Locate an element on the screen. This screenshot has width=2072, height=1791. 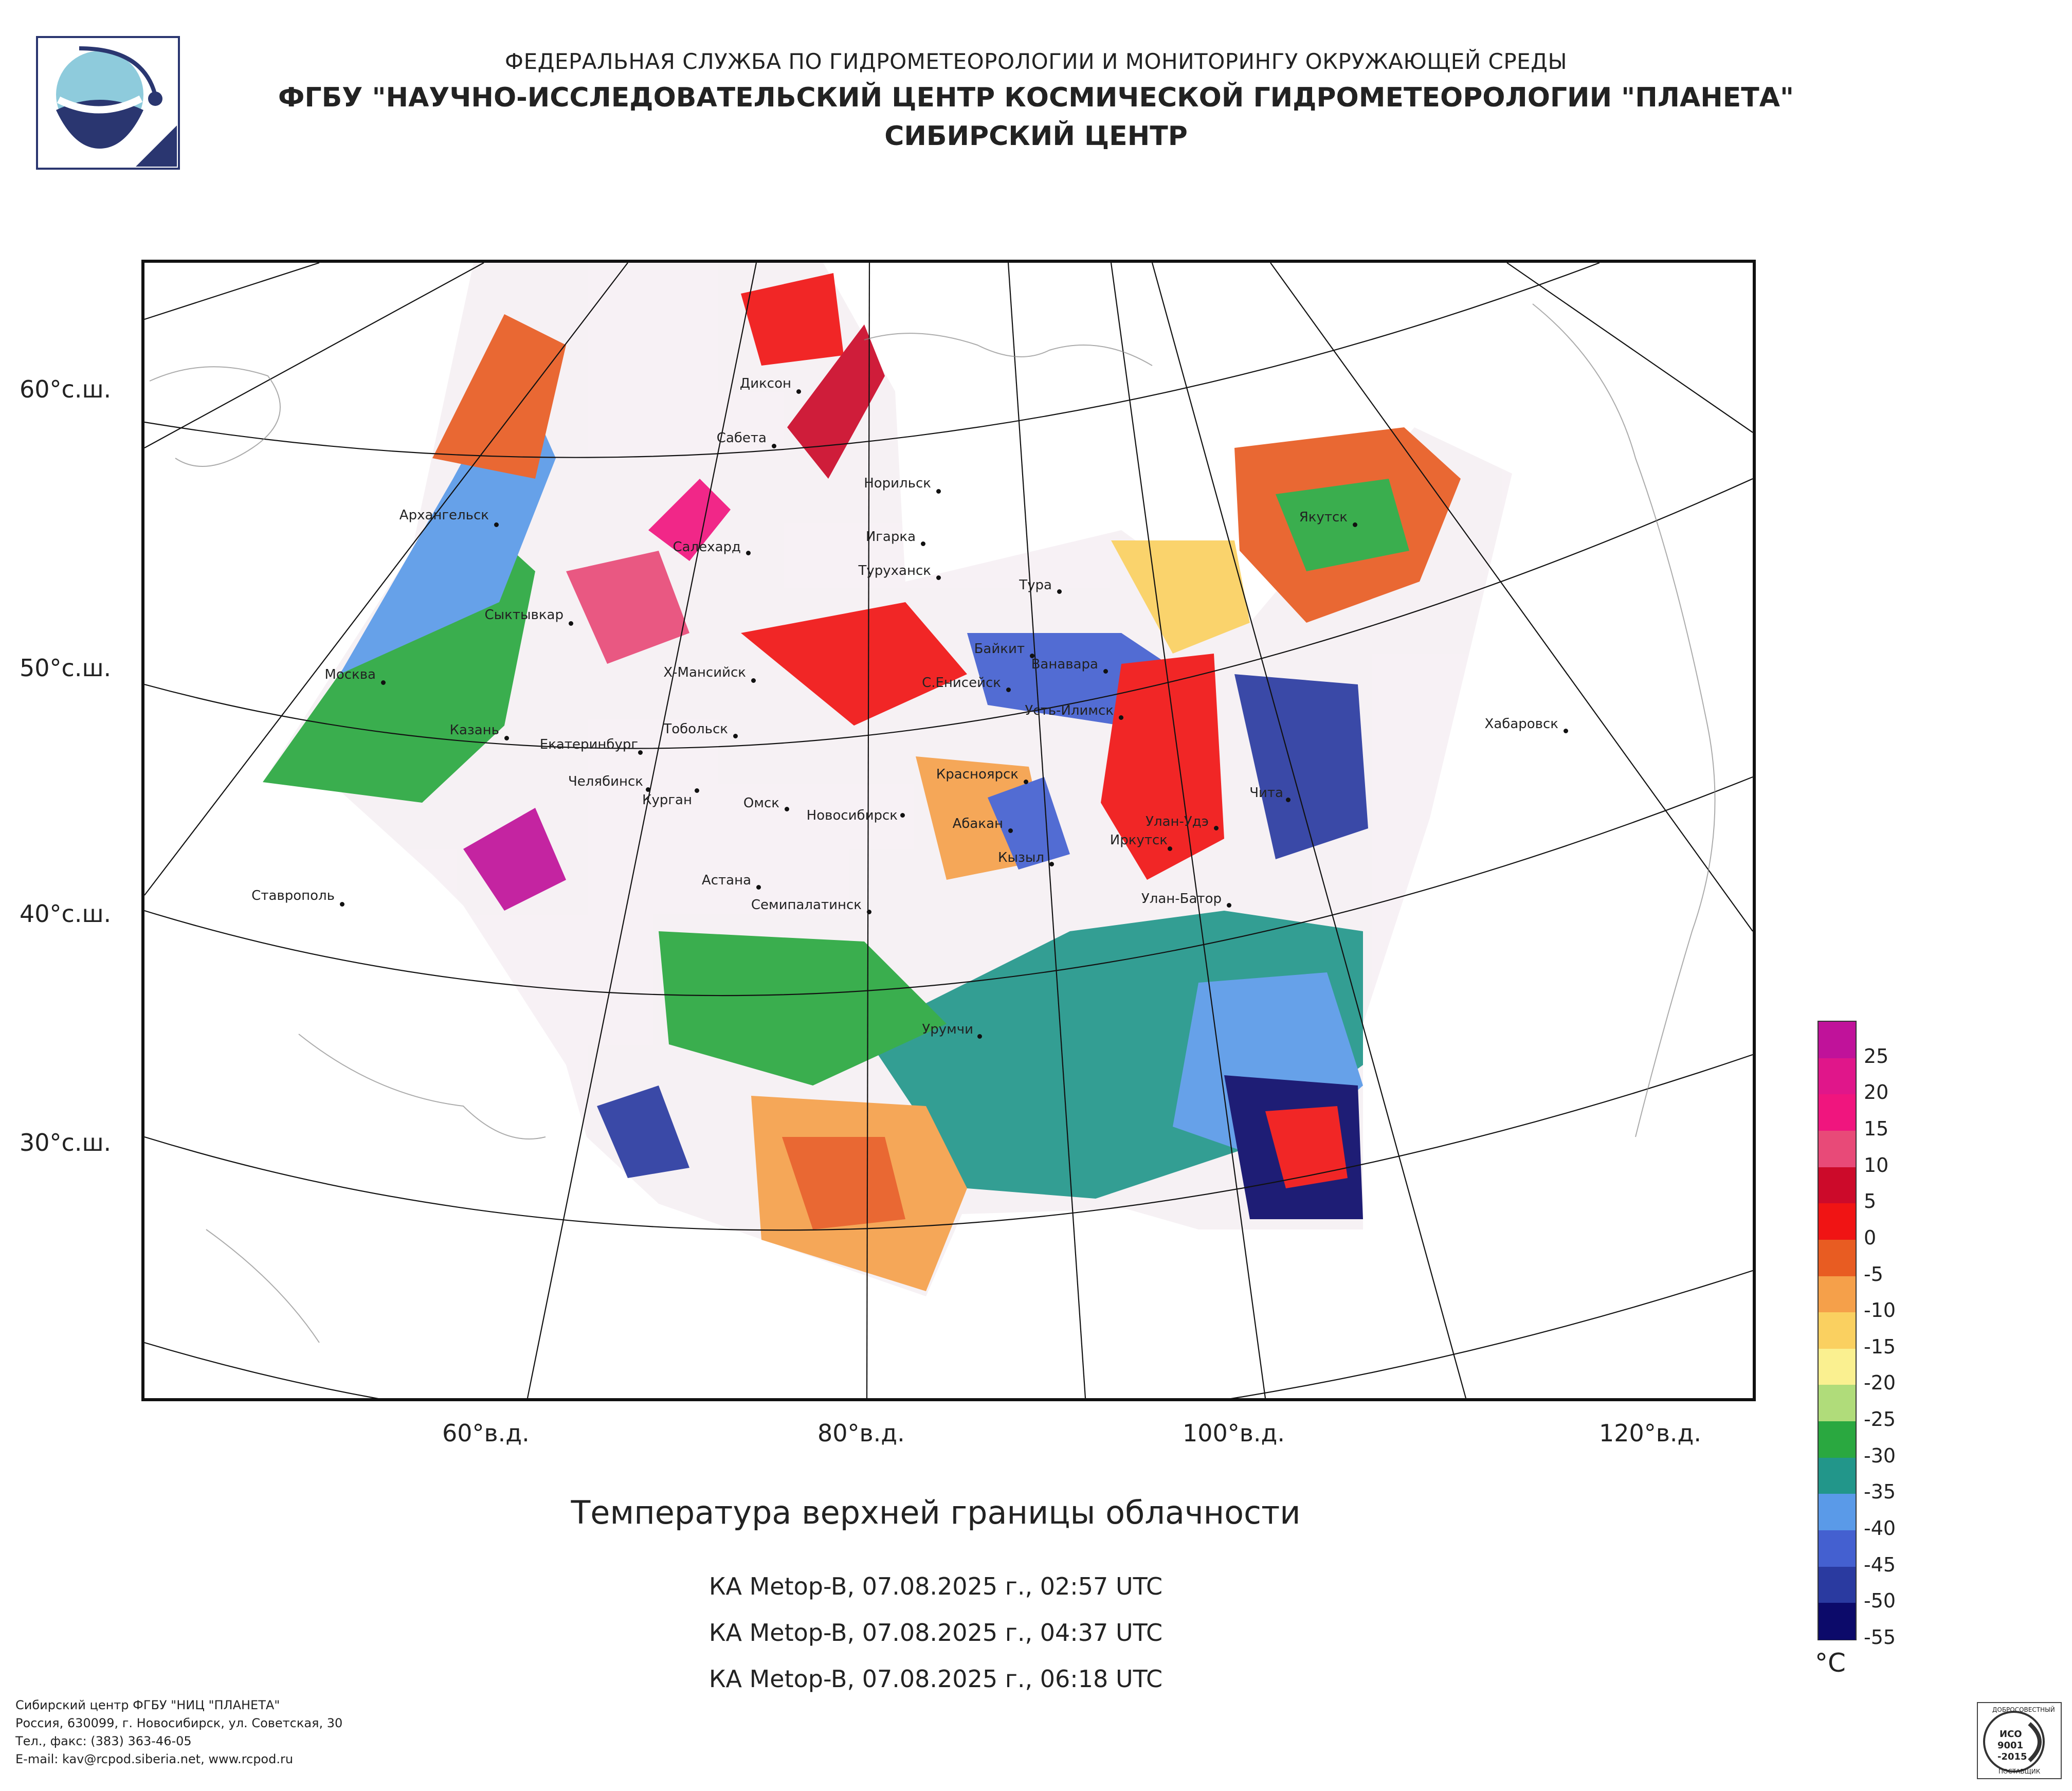
colorbar-tick-label: 0 is located at coordinates (1870, 1237).